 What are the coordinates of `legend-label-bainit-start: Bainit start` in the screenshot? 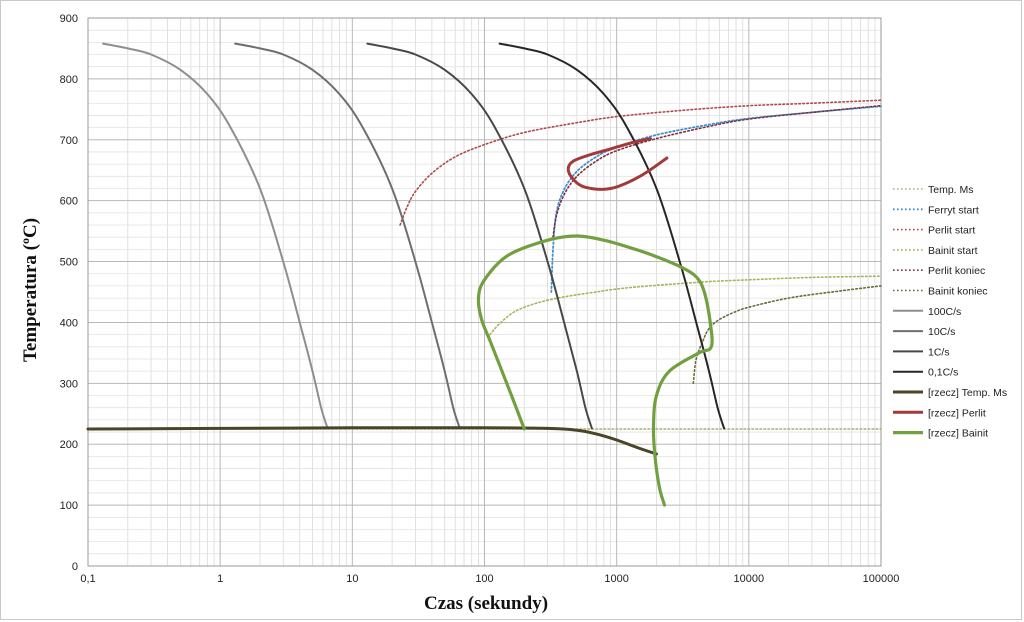 It's located at (953, 251).